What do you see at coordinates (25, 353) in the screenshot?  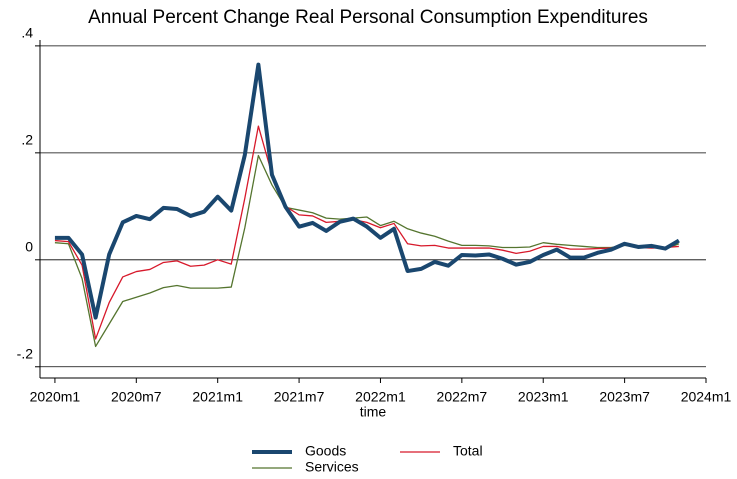 I see `y-tick-label: -.2` at bounding box center [25, 353].